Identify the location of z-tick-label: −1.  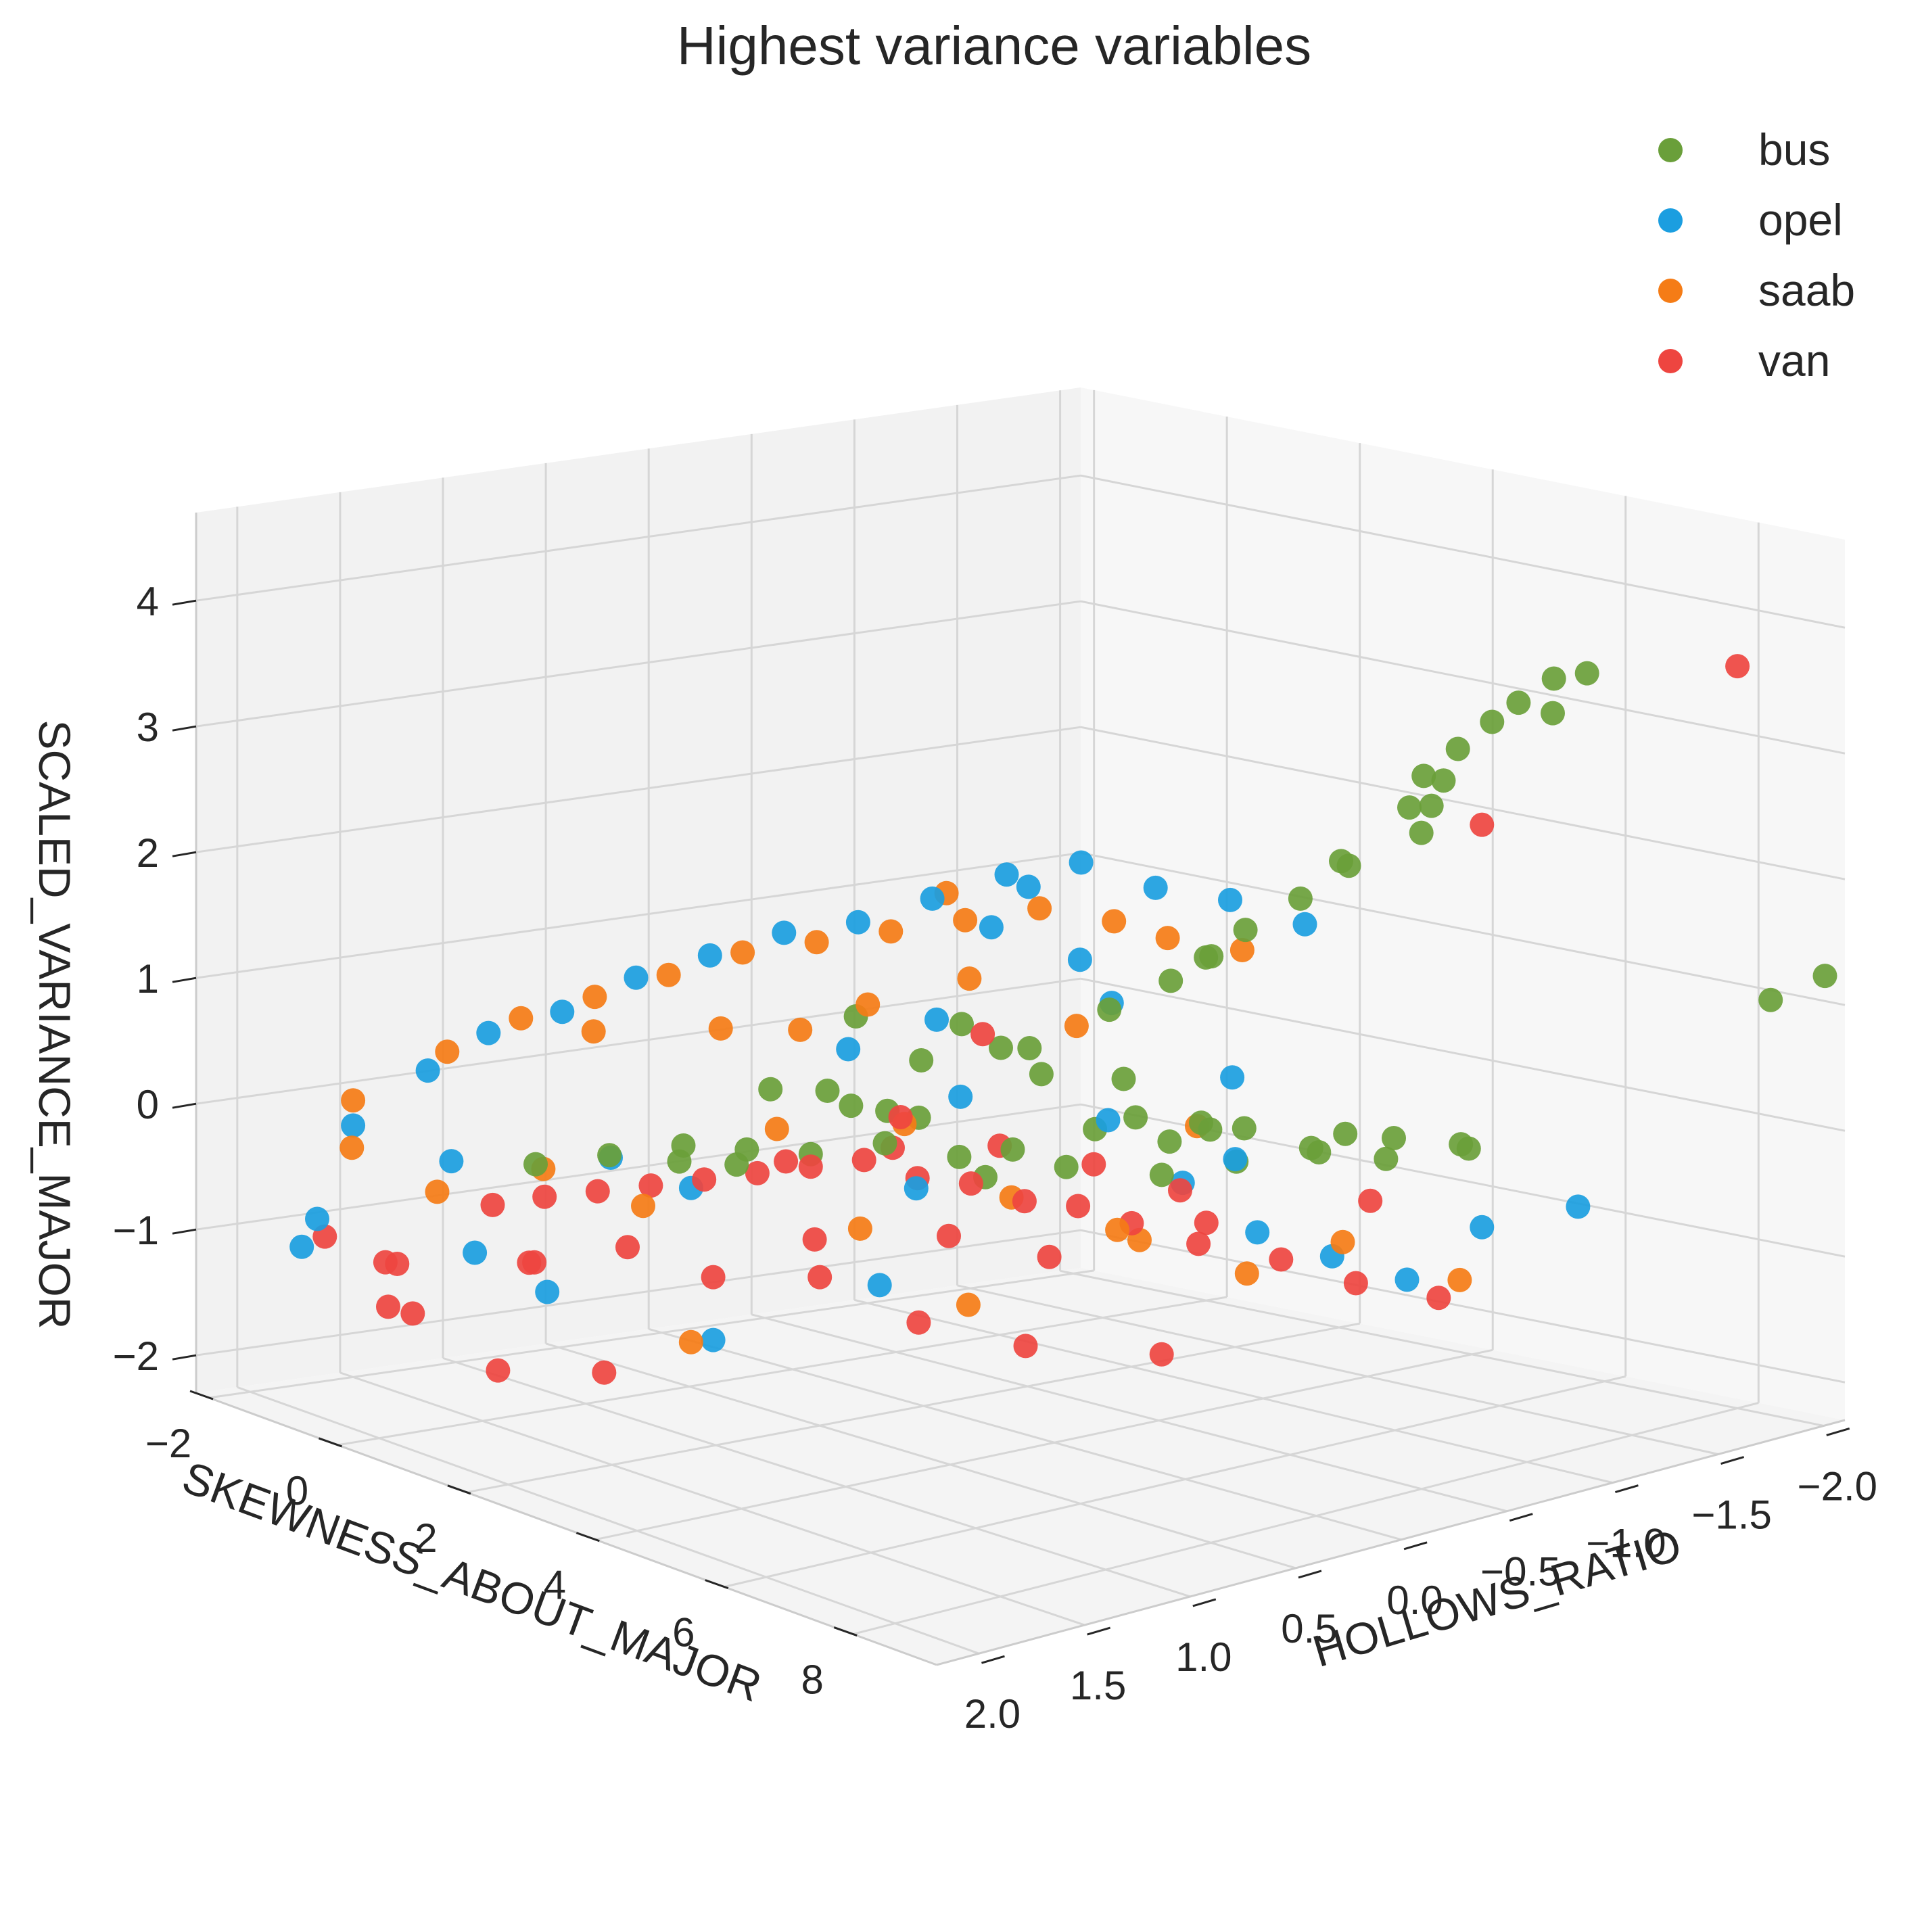
(136, 1230).